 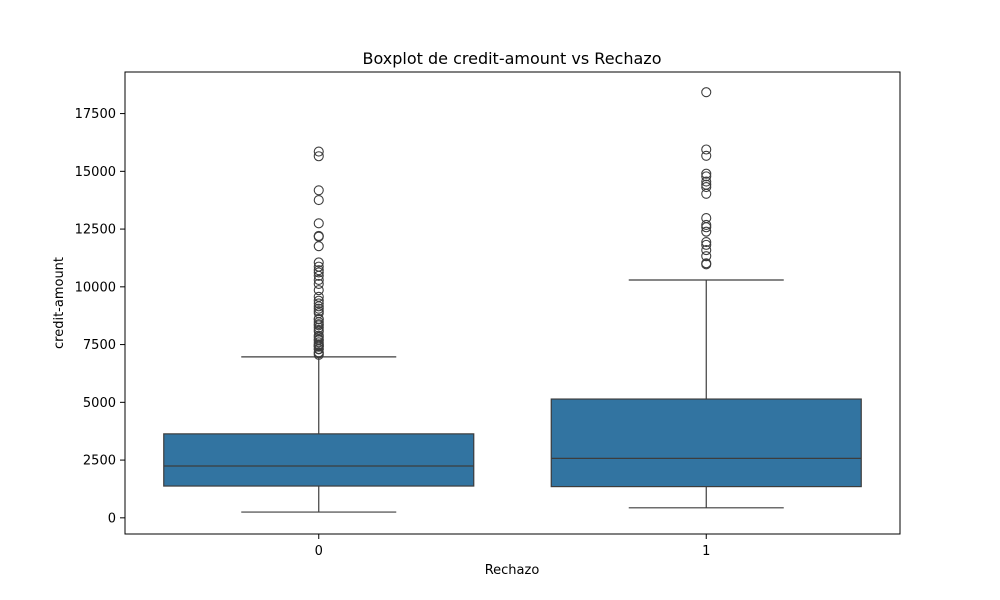 What do you see at coordinates (512, 570) in the screenshot?
I see `x-axis-label: Rechazo` at bounding box center [512, 570].